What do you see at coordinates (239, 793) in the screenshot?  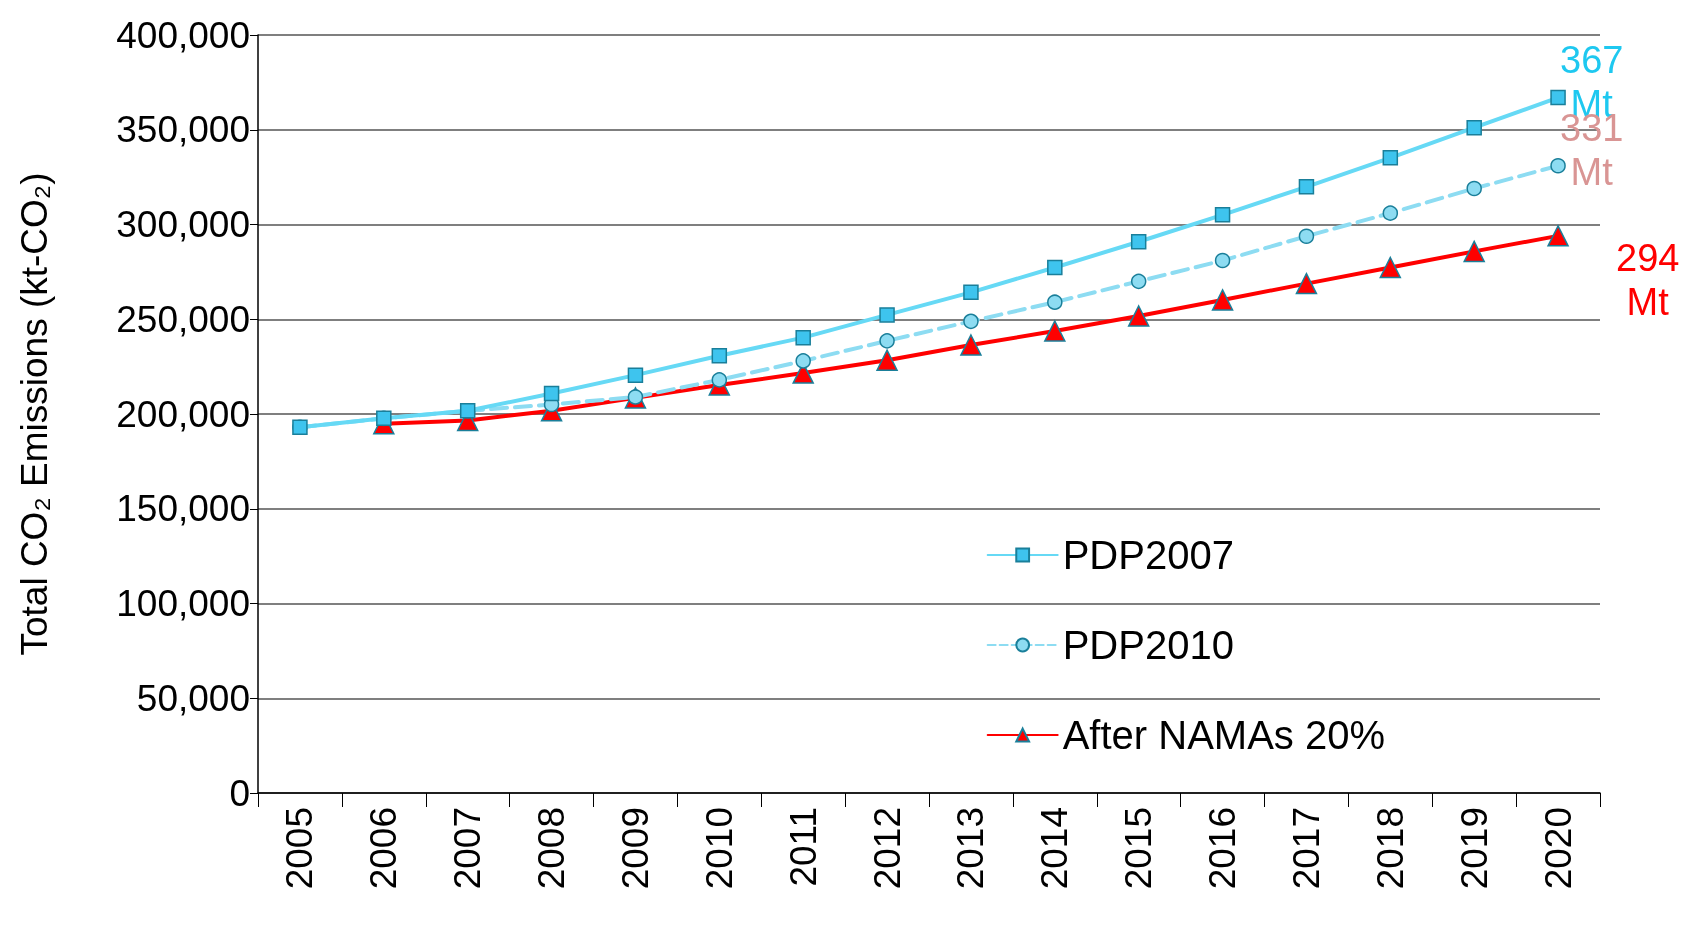 I see `y-tick-label: 0` at bounding box center [239, 793].